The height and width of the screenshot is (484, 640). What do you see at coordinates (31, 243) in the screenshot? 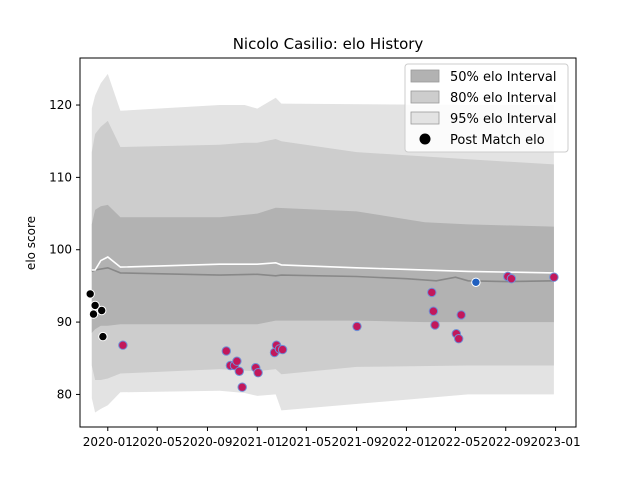
I see `y-axis-label: elo score` at bounding box center [31, 243].